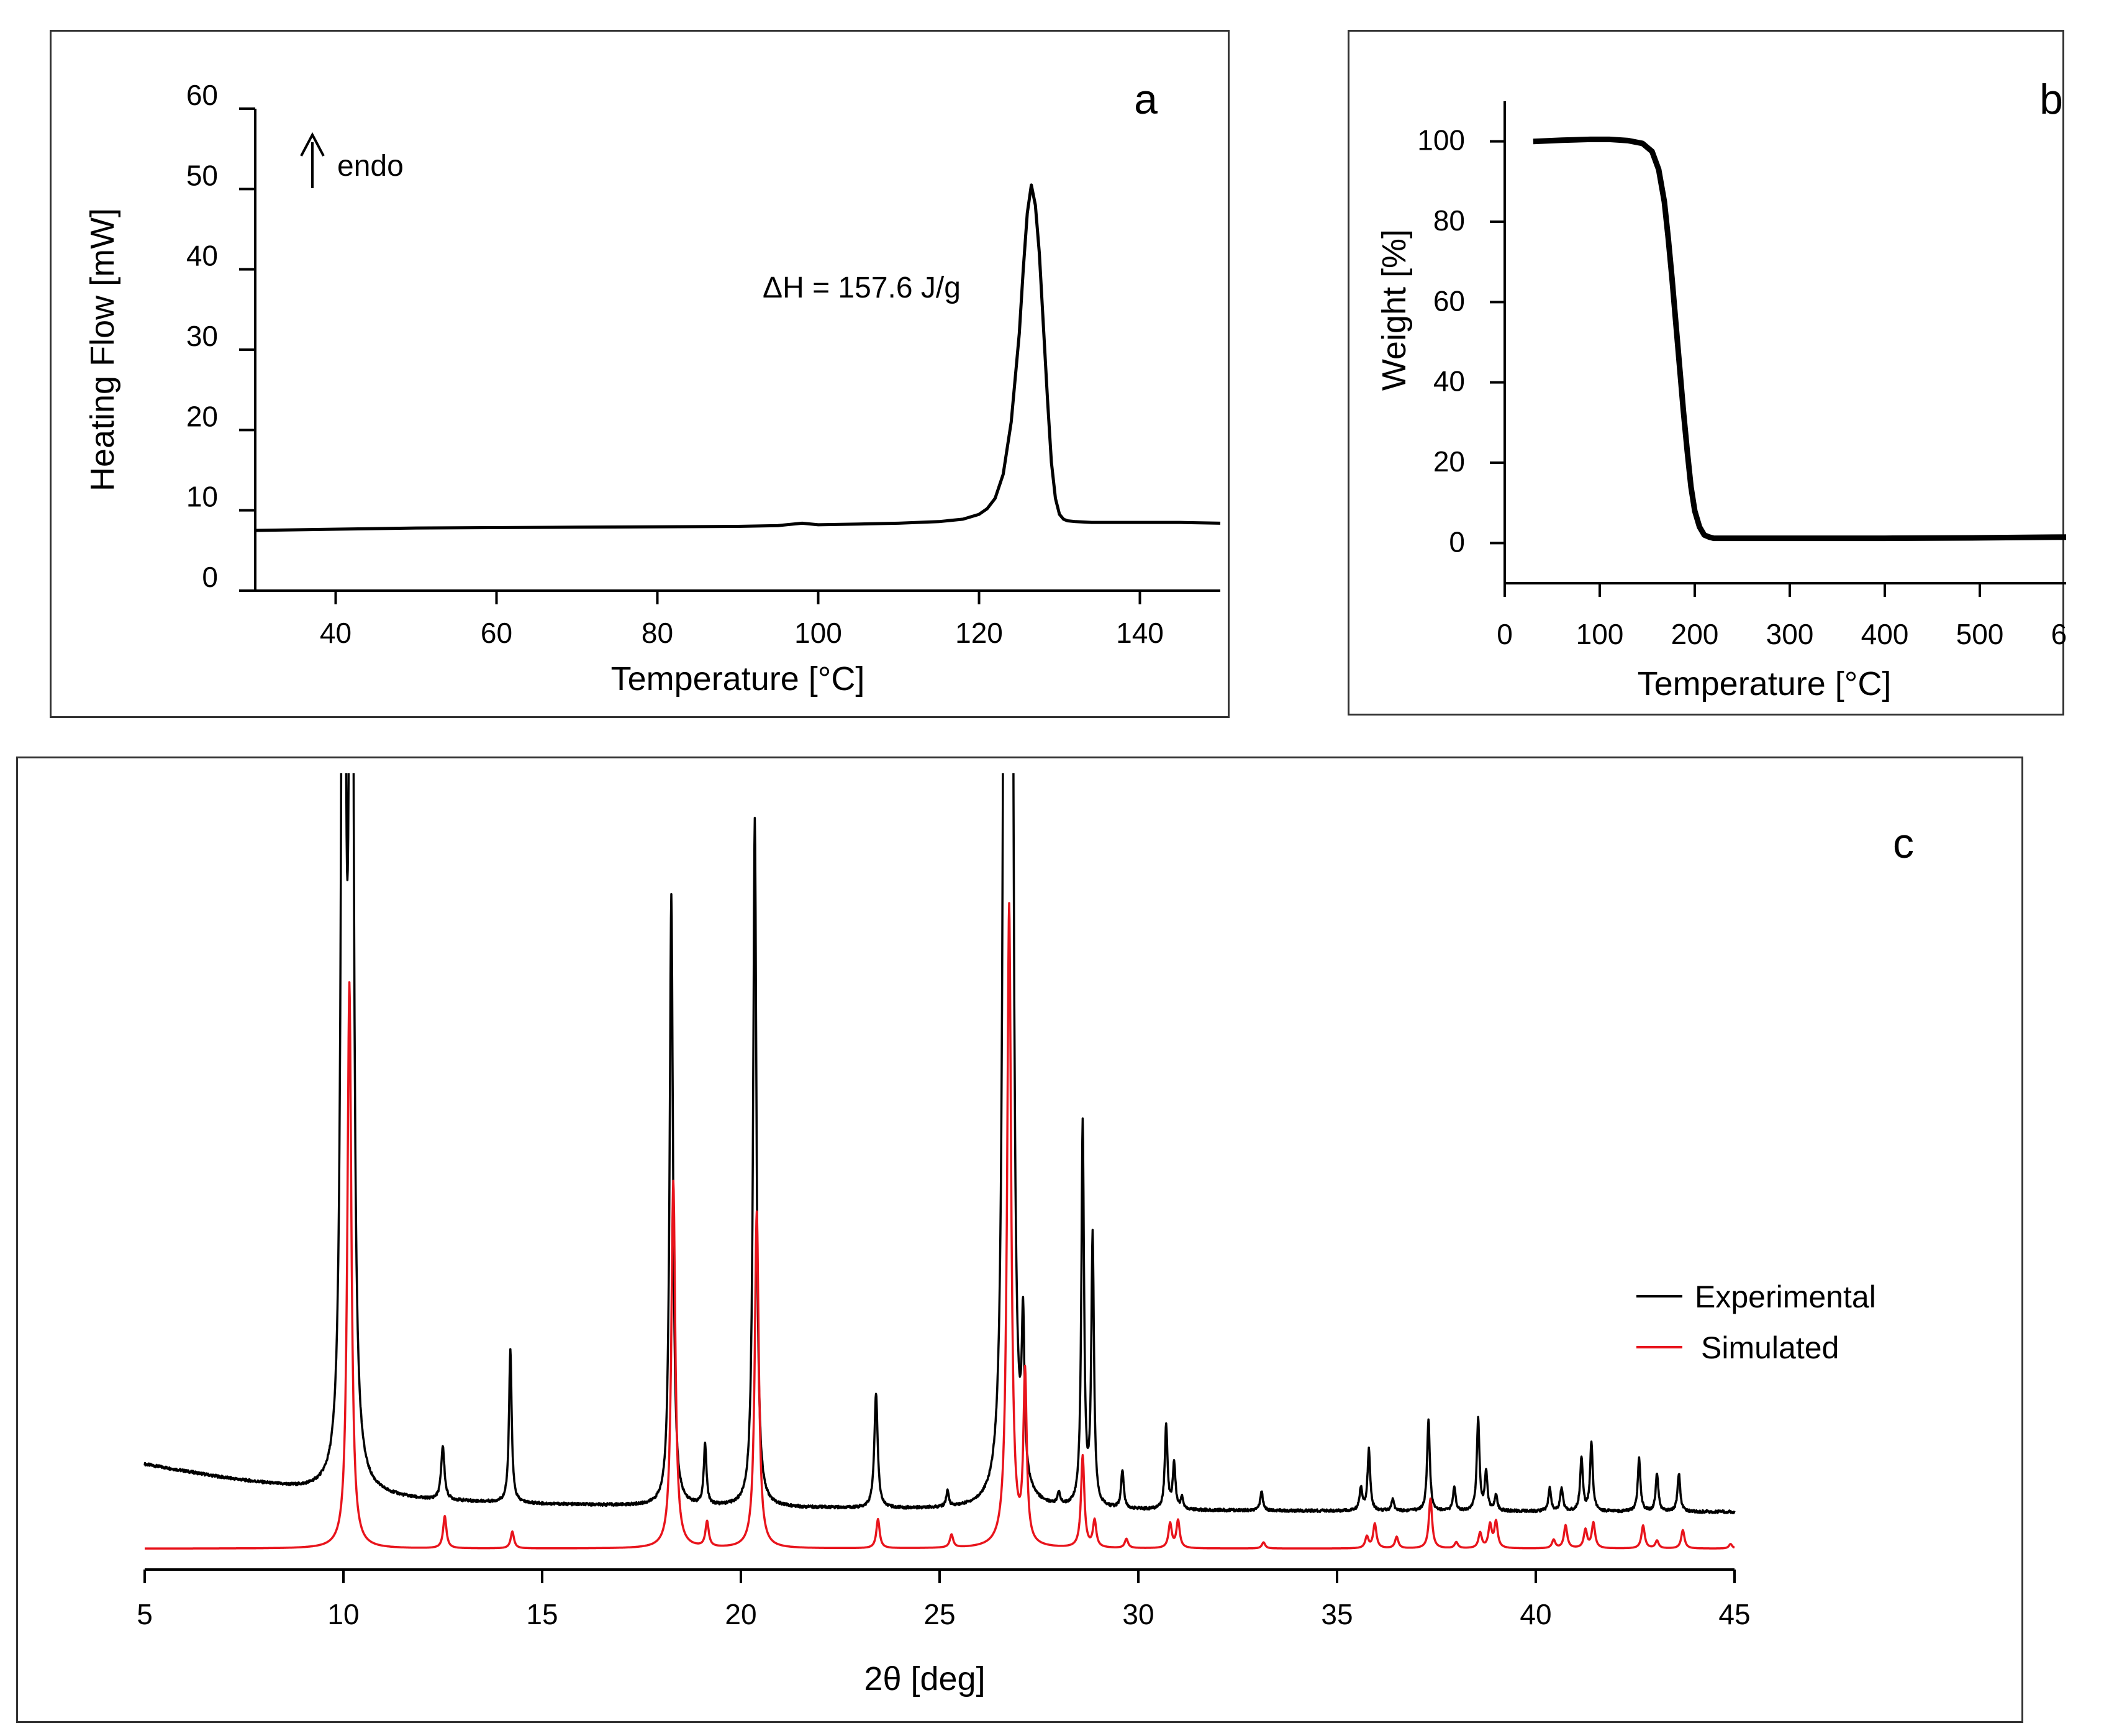 This screenshot has width=2127, height=1736. Describe the element at coordinates (1734, 1614) in the screenshot. I see `pxrd-x-tick-label: 45` at that location.